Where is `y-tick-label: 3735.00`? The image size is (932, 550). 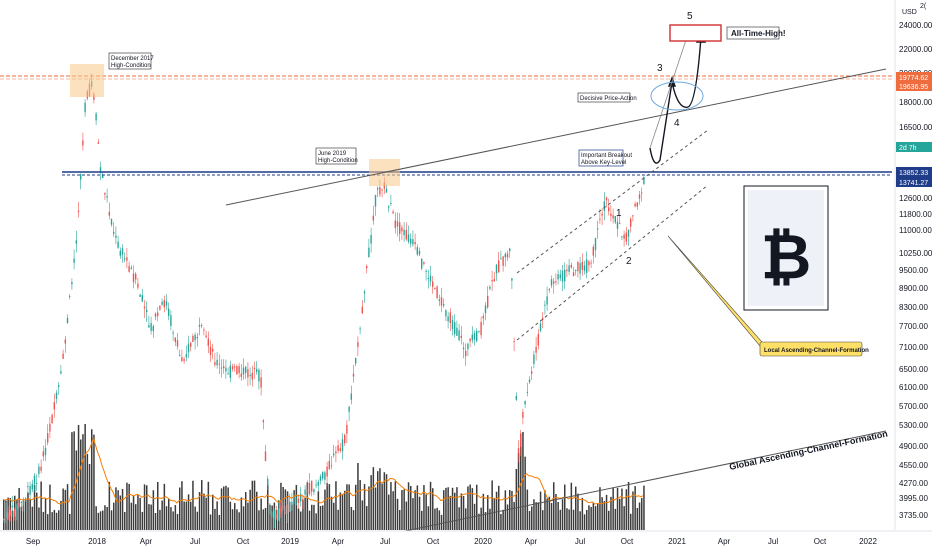
y-tick-label: 3735.00 is located at coordinates (913, 515).